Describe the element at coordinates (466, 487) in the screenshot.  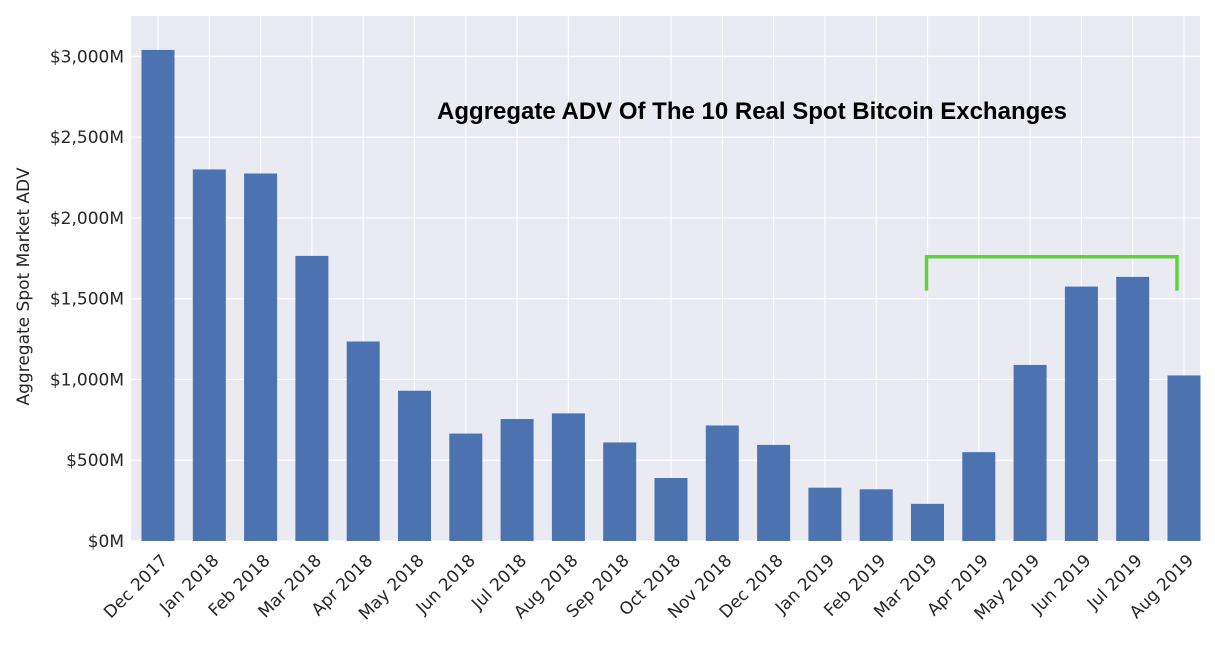
I see `bar-jun-2018` at that location.